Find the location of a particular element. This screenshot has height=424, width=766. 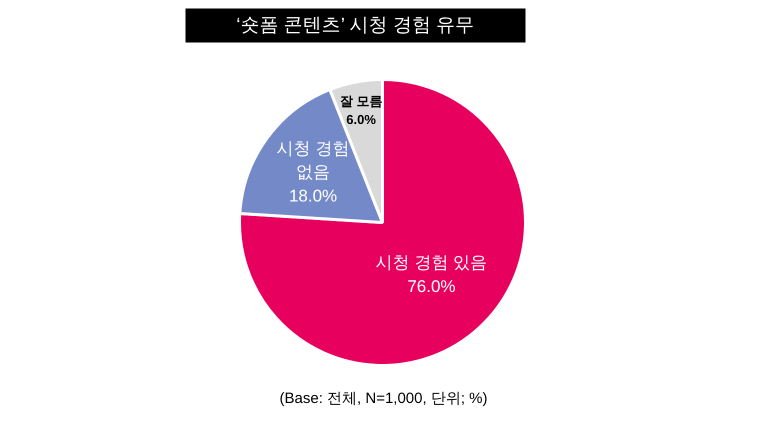

slice-label: 시청 경험 있음 is located at coordinates (432, 262).